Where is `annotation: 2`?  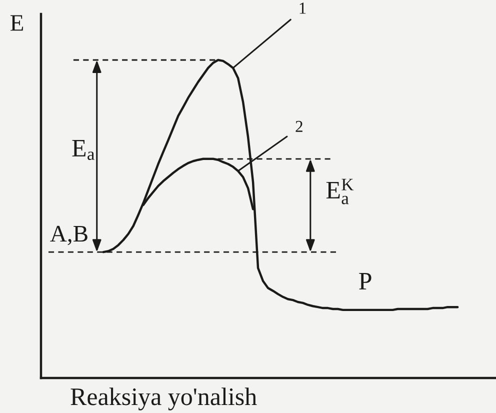
annotation: 2 is located at coordinates (299, 126).